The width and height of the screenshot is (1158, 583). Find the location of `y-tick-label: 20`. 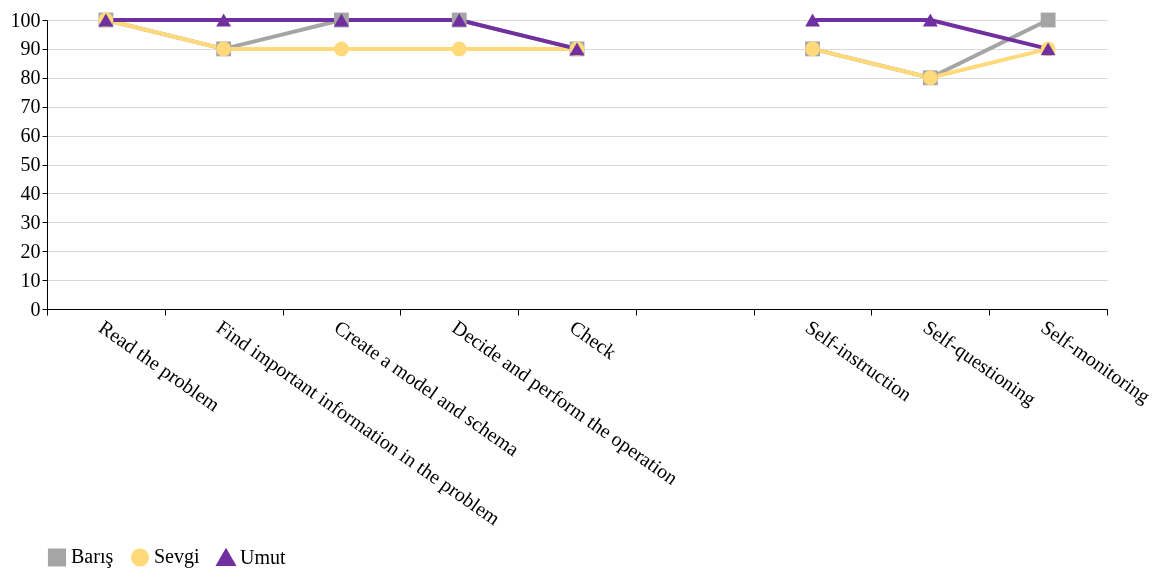

y-tick-label: 20 is located at coordinates (30, 250).